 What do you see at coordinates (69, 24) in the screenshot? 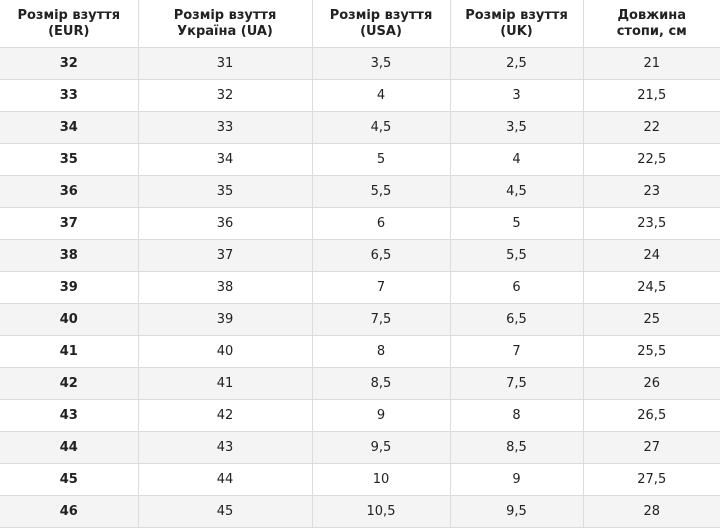
I see `header-cell: Розмір взуття (EUR)` at bounding box center [69, 24].